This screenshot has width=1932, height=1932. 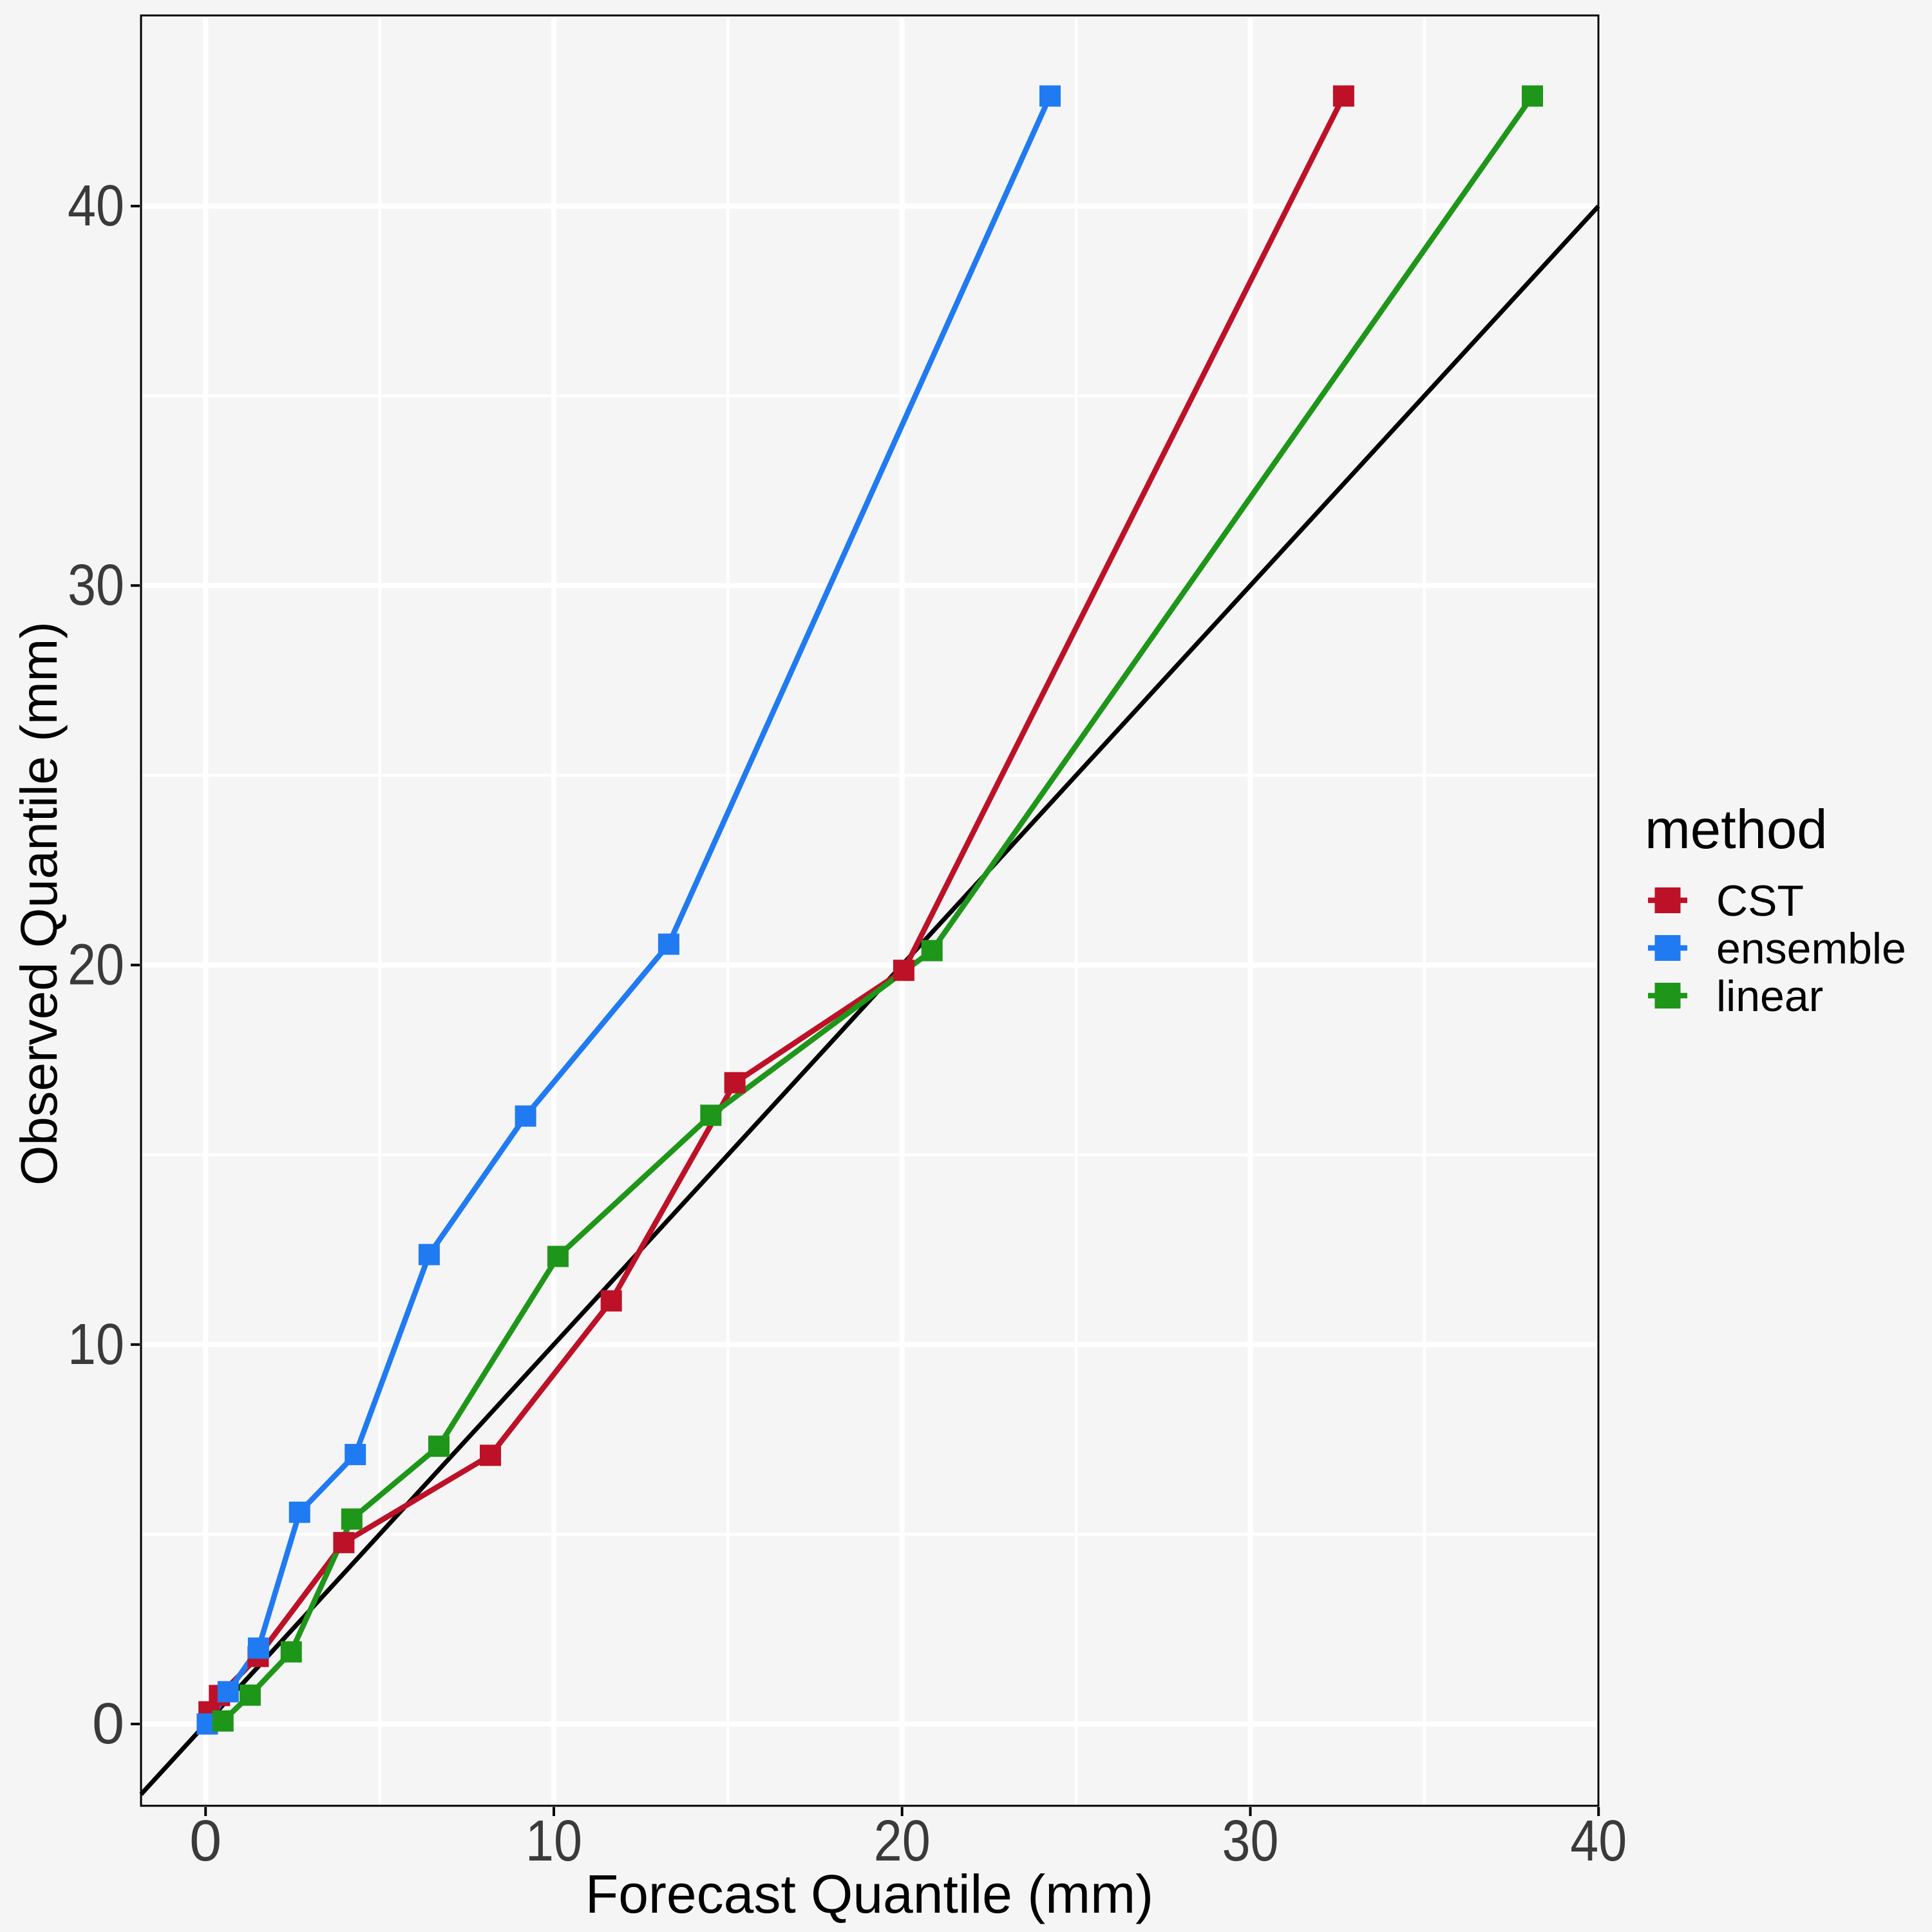 What do you see at coordinates (1770, 997) in the screenshot?
I see `svg-text: linear` at bounding box center [1770, 997].